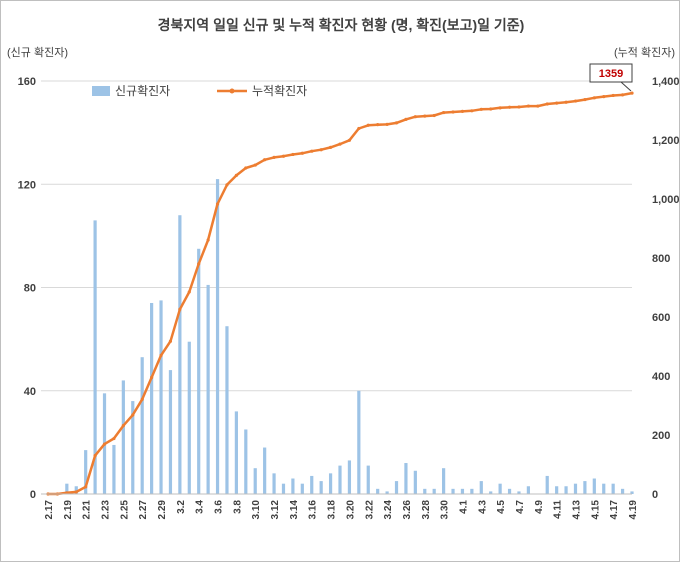  I want to click on left-tick-label: 40, so click(30, 392).